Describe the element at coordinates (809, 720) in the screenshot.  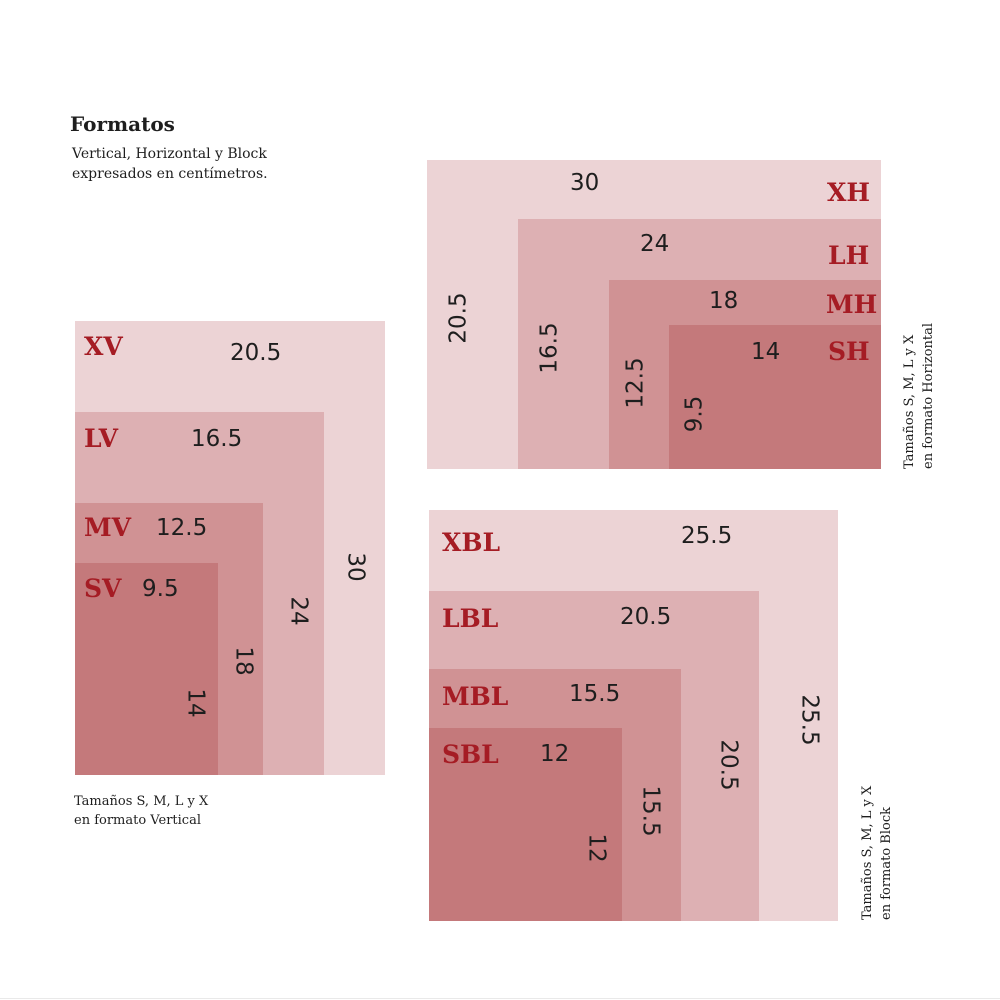
I see `height-label-xbl: 25.5` at that location.